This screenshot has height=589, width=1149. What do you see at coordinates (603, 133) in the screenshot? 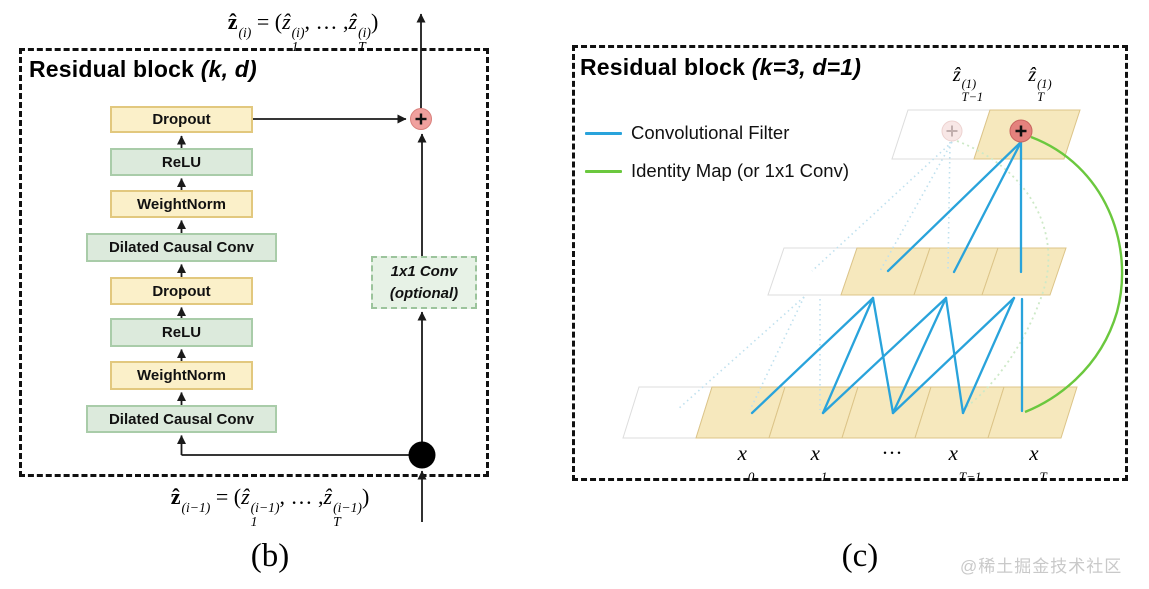
I see `conv-filter-swatch` at bounding box center [603, 133].